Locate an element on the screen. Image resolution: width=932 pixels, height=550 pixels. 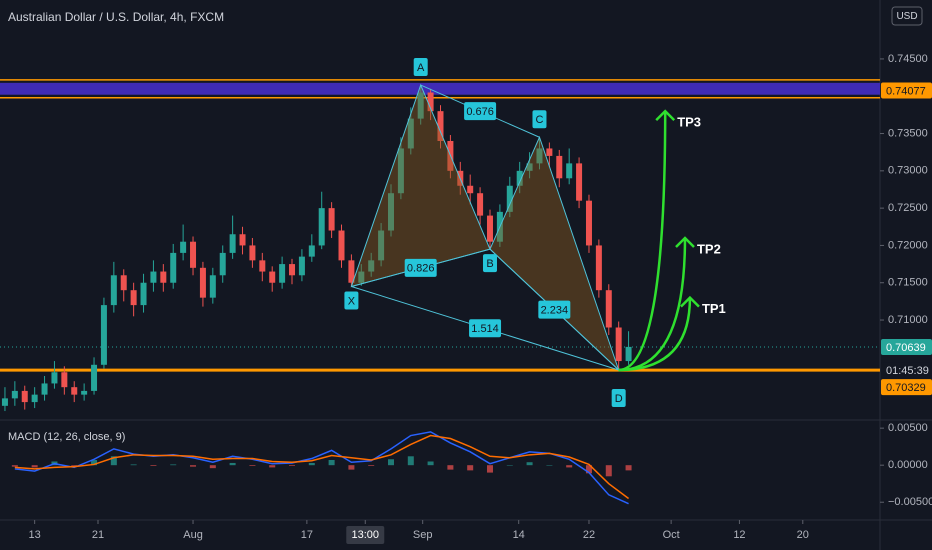
x-tick-label: 13 is located at coordinates (35, 535).